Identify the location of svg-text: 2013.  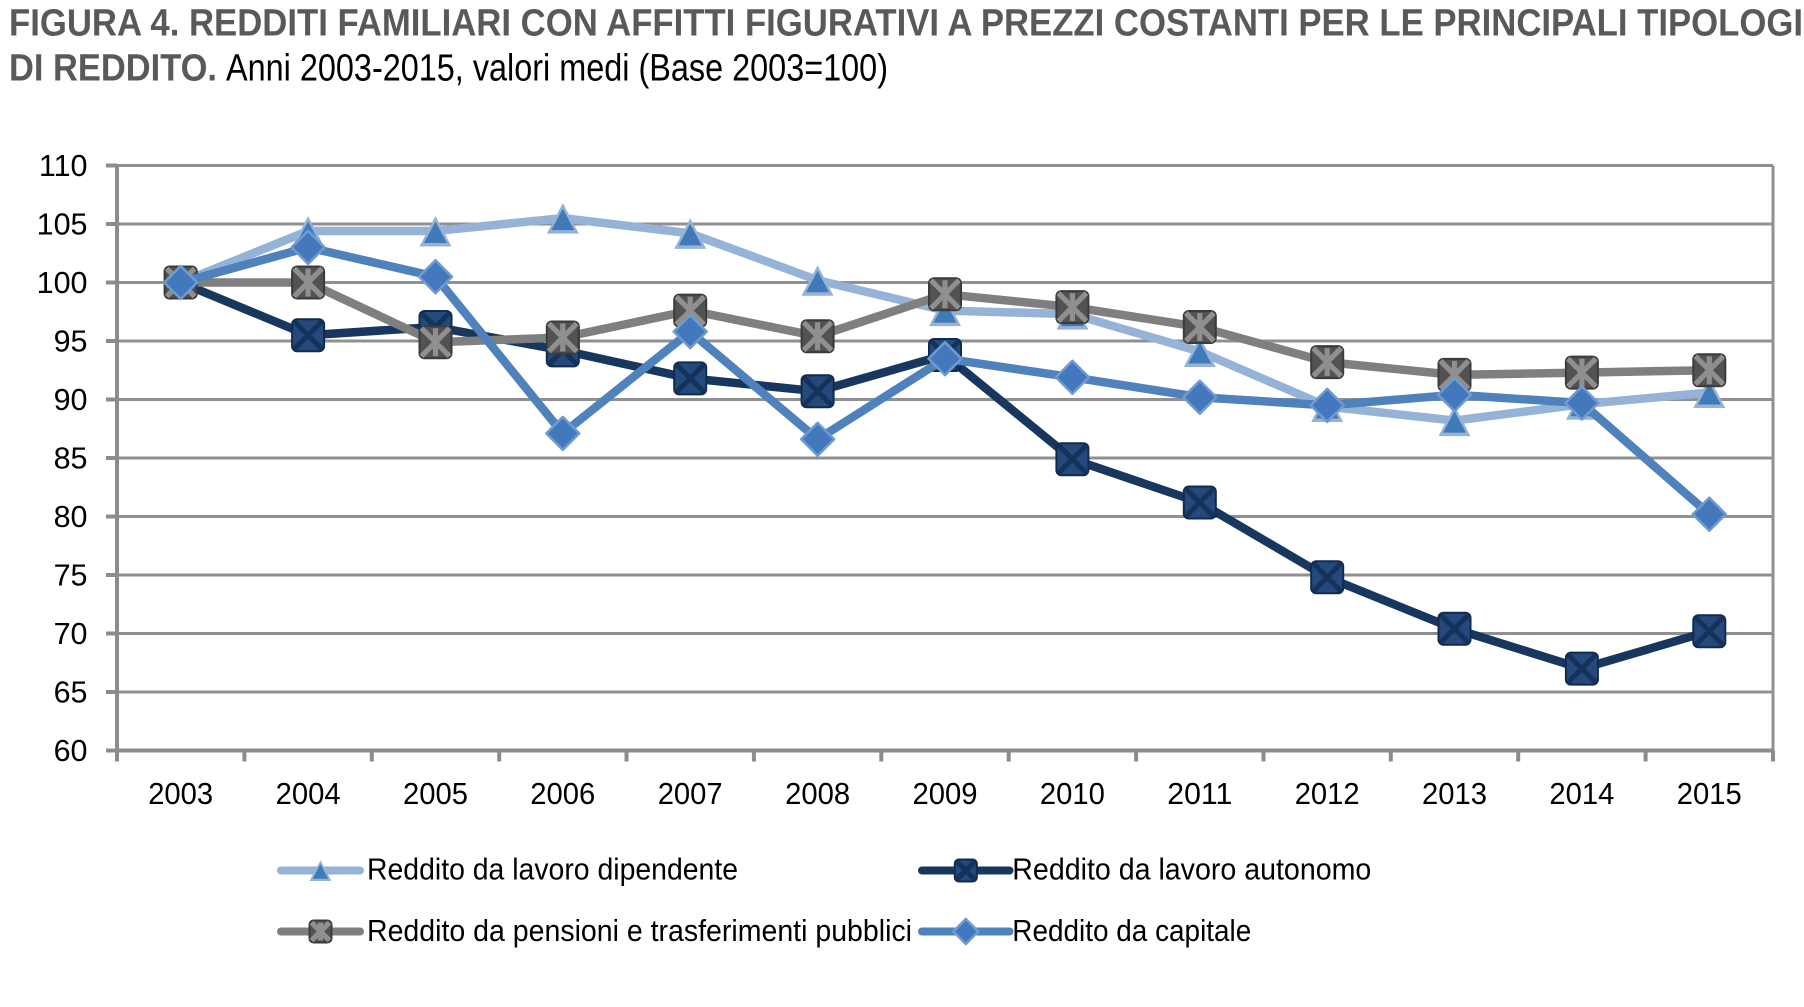
(1454, 793).